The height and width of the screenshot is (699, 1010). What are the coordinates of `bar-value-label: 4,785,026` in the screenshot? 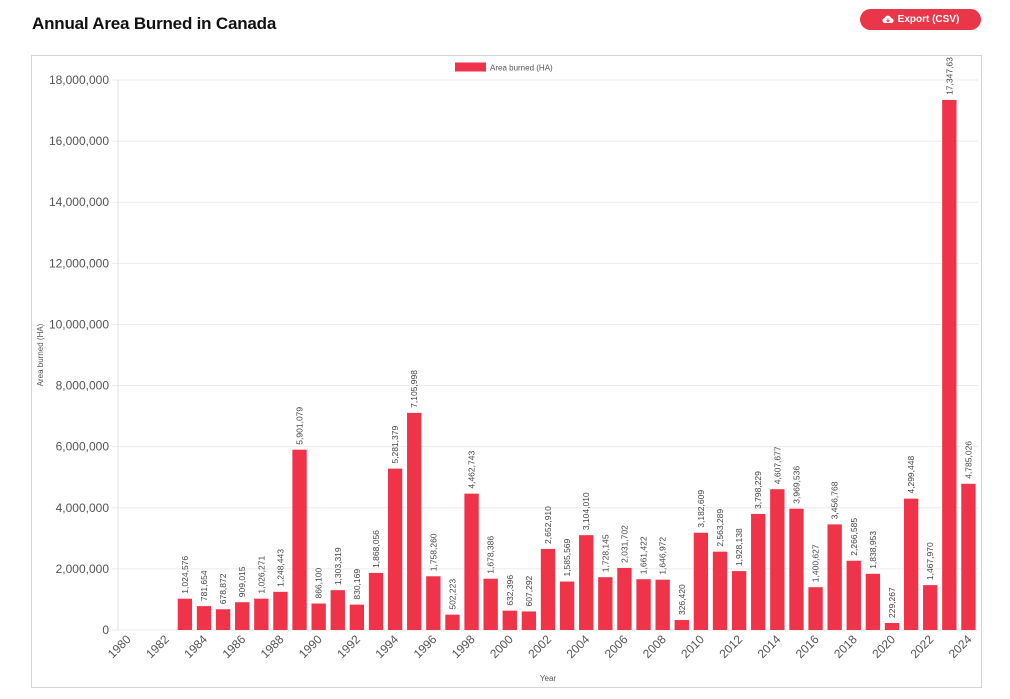 It's located at (968, 460).